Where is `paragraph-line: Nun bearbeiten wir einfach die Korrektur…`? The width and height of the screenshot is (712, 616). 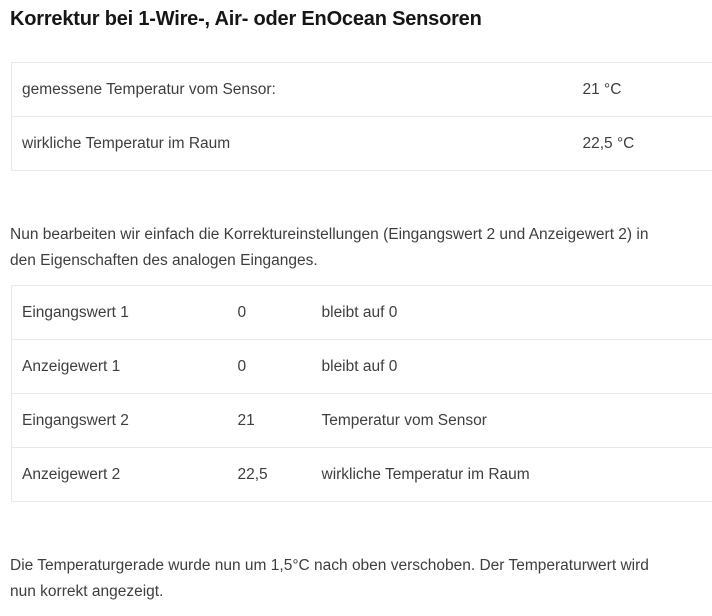 paragraph-line: Nun bearbeiten wir einfach die Korrektur… is located at coordinates (329, 234).